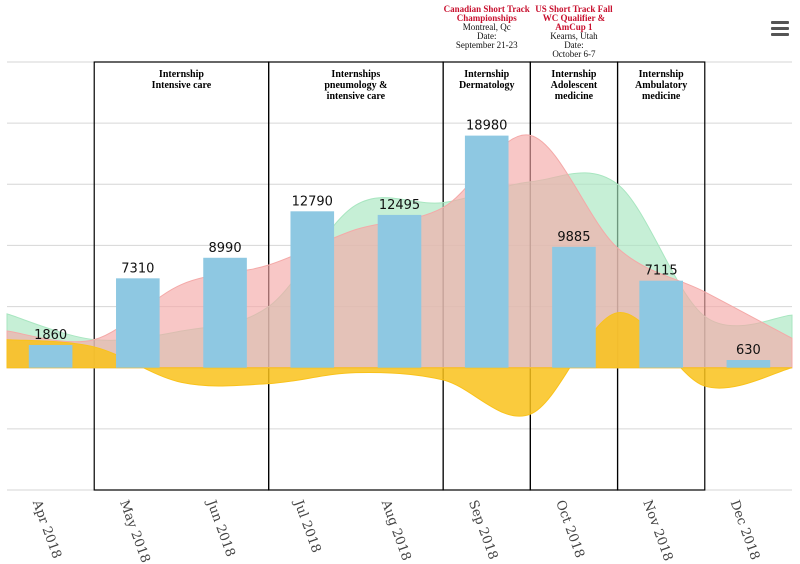 Image resolution: width=800 pixels, height=564 pixels. I want to click on band-label-2: Internship Dermatology, so click(487, 80).